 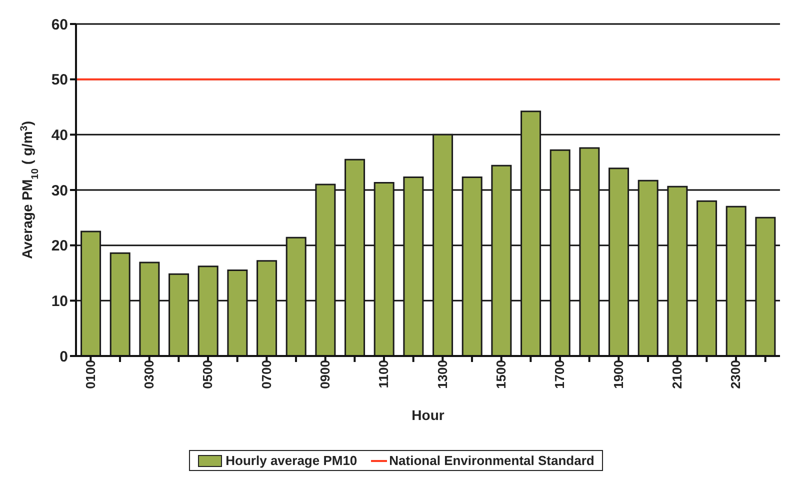 What do you see at coordinates (64, 357) in the screenshot?
I see `y-tick-label: 0` at bounding box center [64, 357].